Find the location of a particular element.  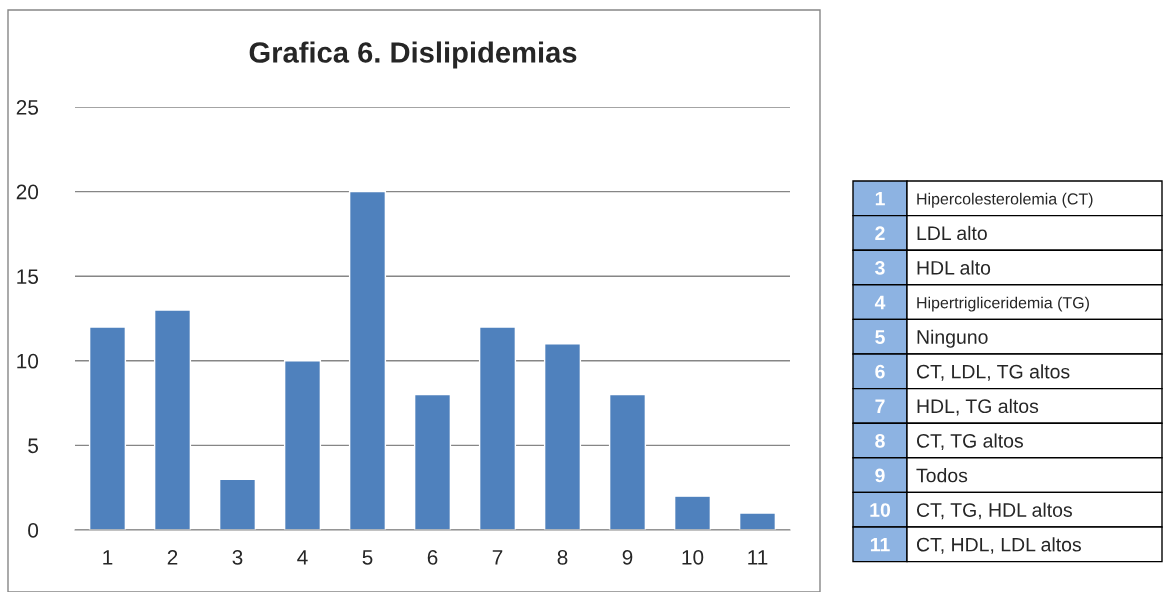

x-tick-label: 2 is located at coordinates (172, 557).